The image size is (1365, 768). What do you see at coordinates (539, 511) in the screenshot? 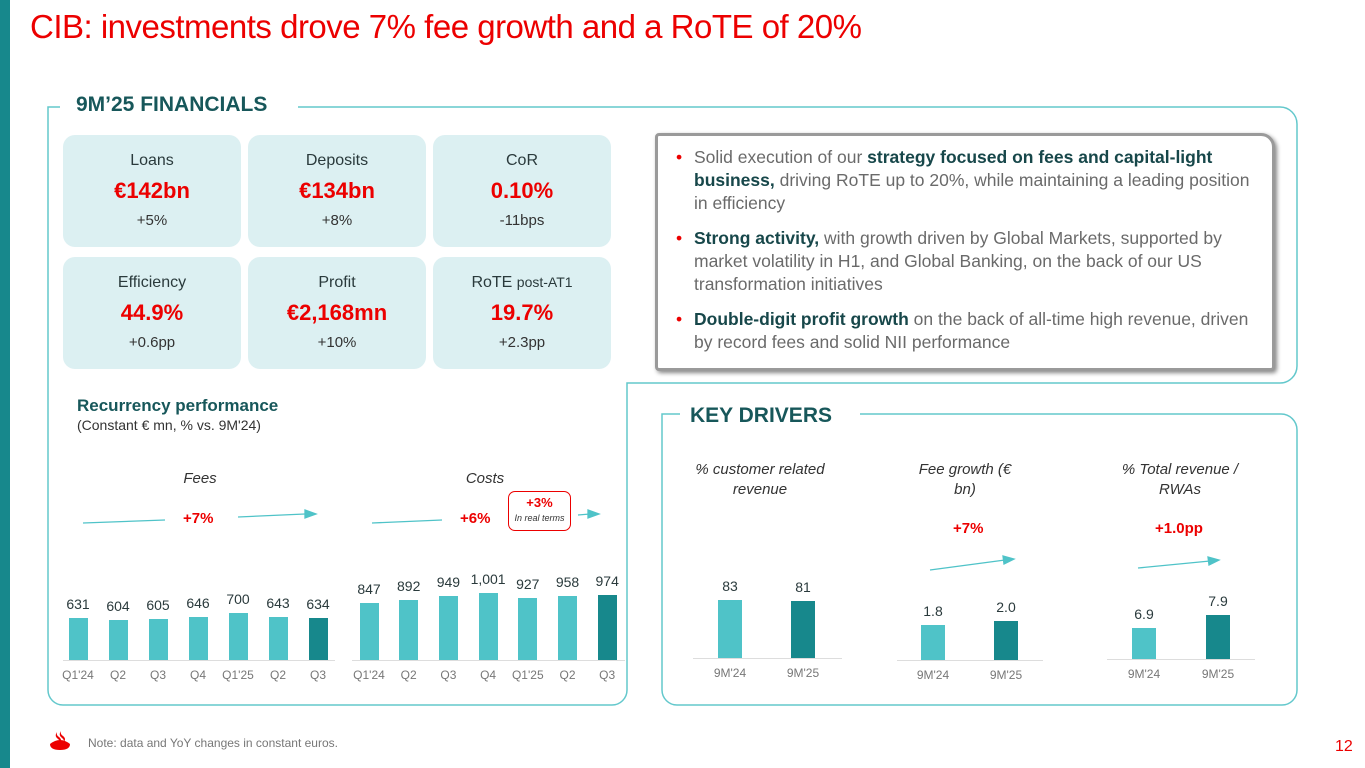
I see `costs-real-terms-callout: +3% In real terms` at bounding box center [539, 511].